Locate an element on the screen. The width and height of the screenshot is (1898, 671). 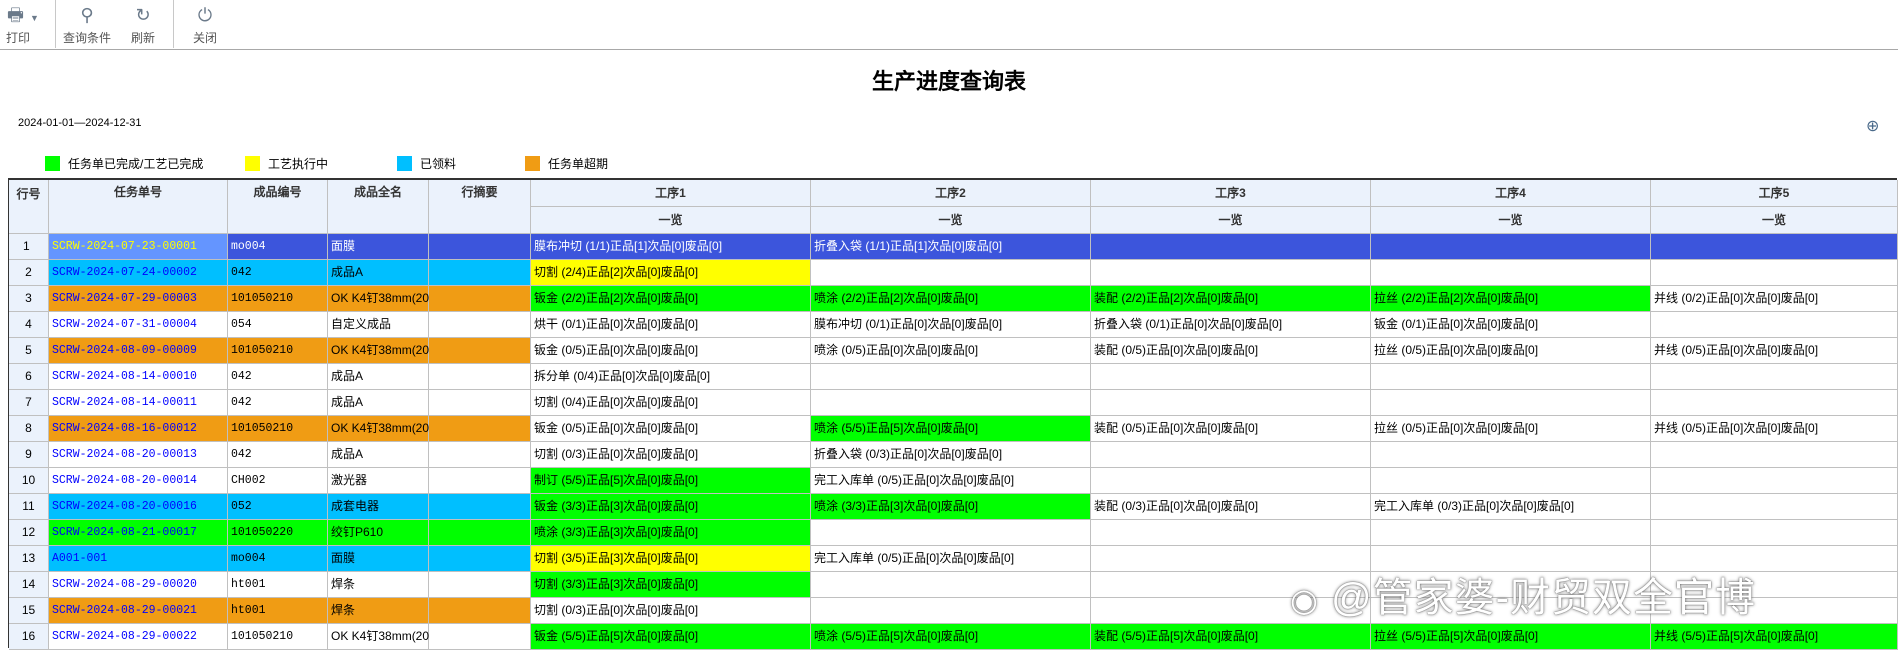
task-number-link: SCRW-2024-08-14-00010 is located at coordinates (138, 377).